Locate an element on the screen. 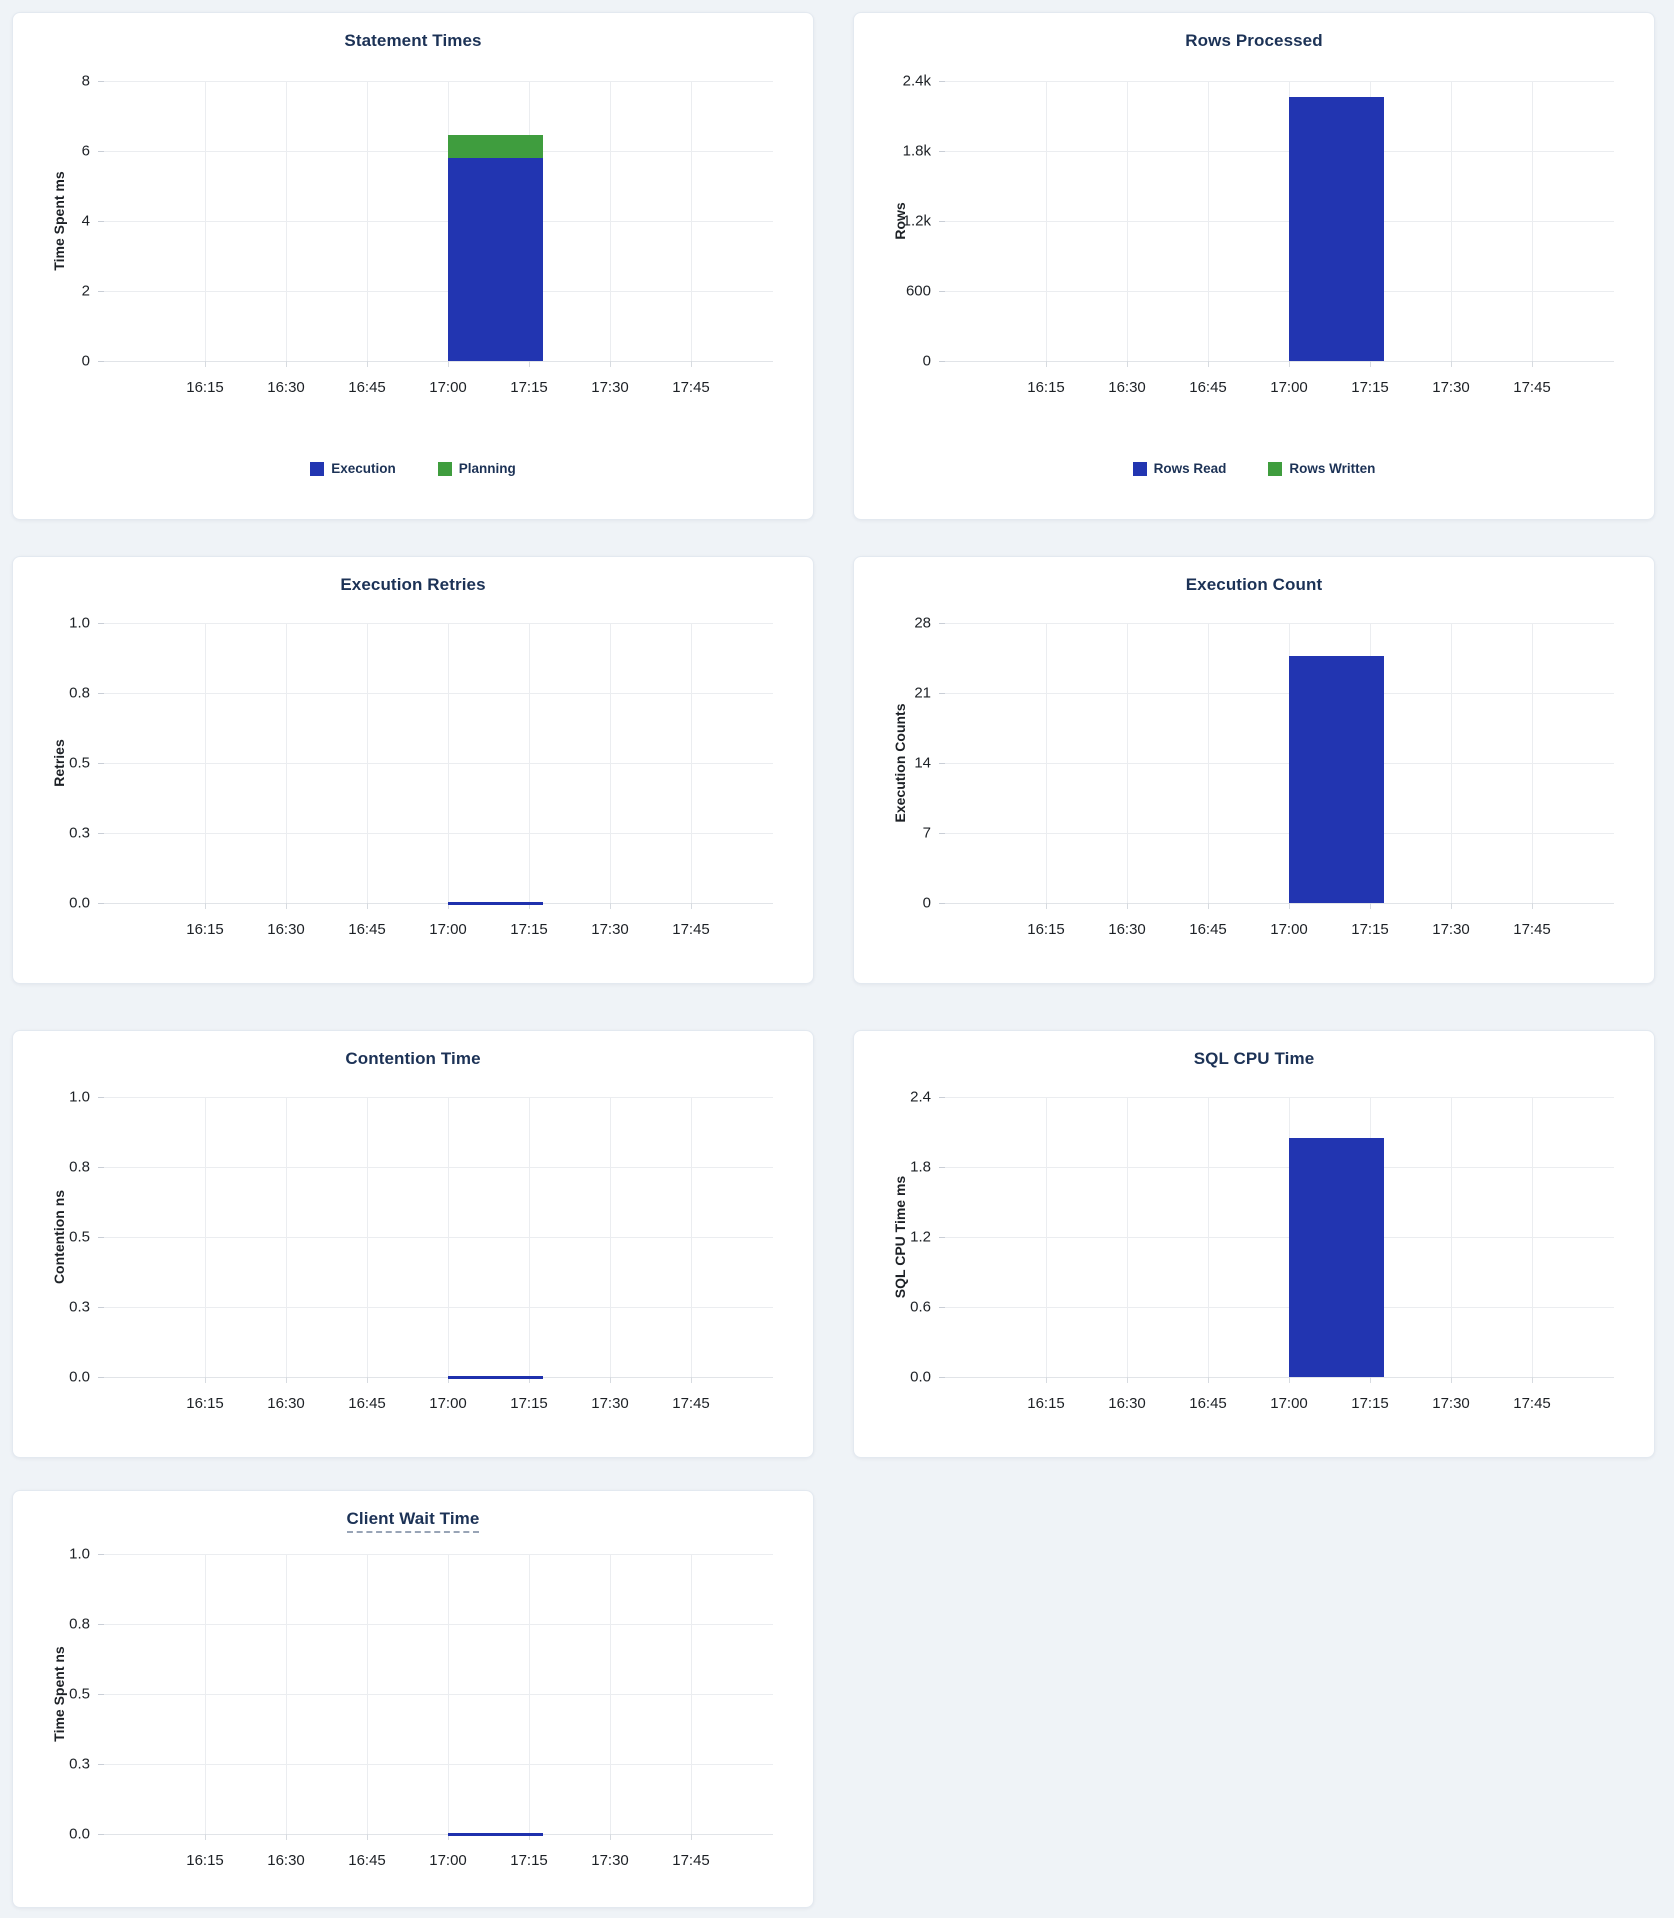 This screenshot has width=1674, height=1918. y-tick-label: 2.4k is located at coordinates (916, 81).